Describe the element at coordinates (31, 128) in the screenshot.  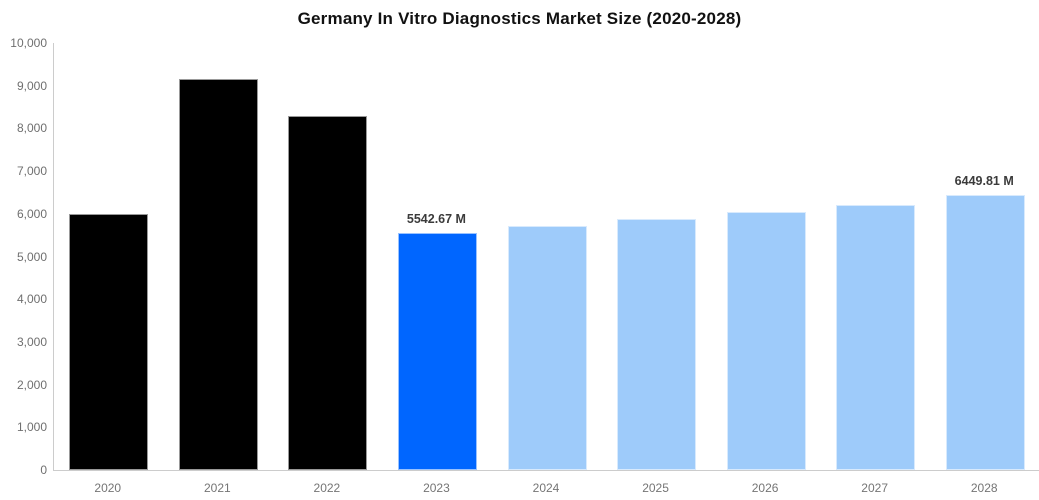
I see `y-tick-label: 8,000` at that location.